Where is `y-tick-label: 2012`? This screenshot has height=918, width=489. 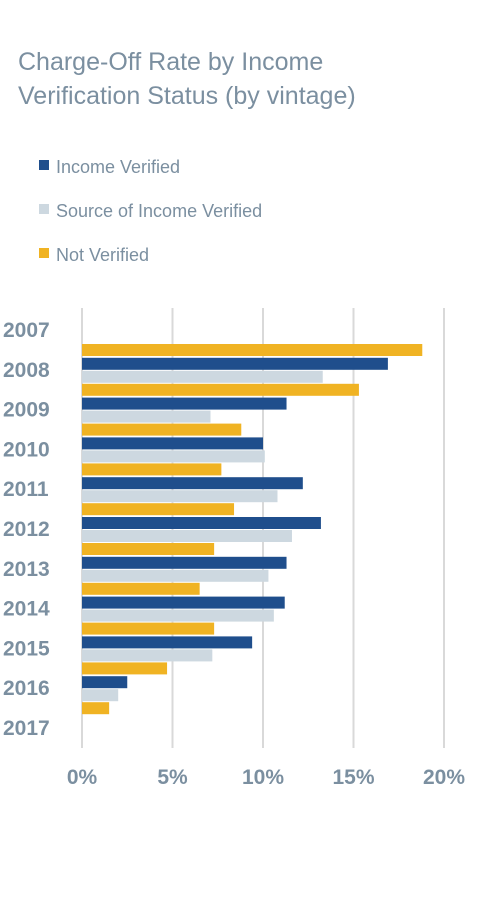 y-tick-label: 2012 is located at coordinates (26, 529).